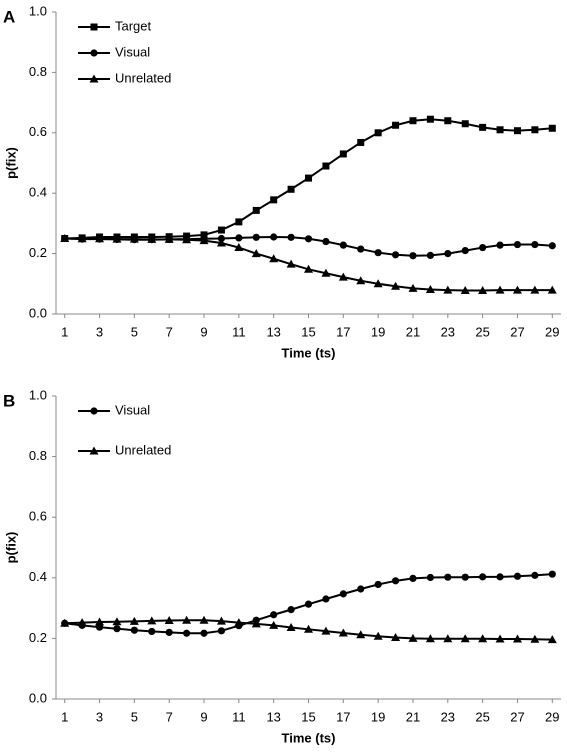 The image size is (567, 754). Describe the element at coordinates (10, 163) in the screenshot. I see `y-axis-title: p(fix)` at that location.